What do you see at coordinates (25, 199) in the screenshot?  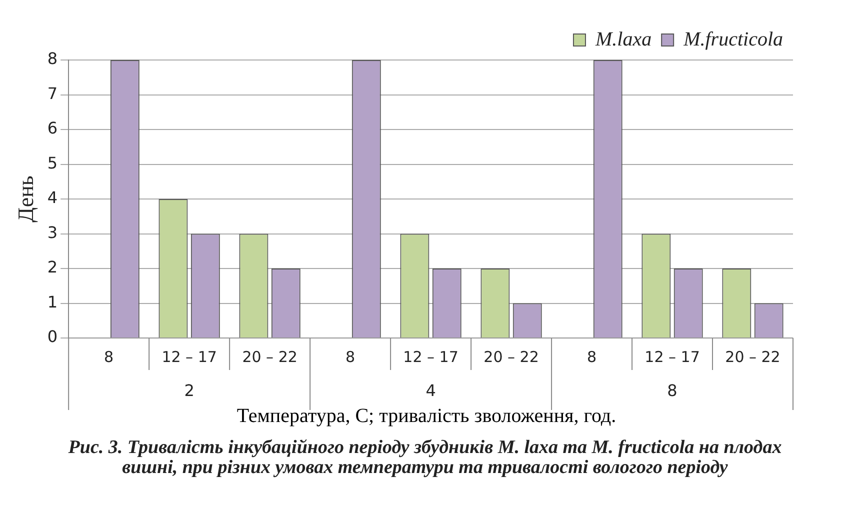 I see `y-axis-title: День` at bounding box center [25, 199].